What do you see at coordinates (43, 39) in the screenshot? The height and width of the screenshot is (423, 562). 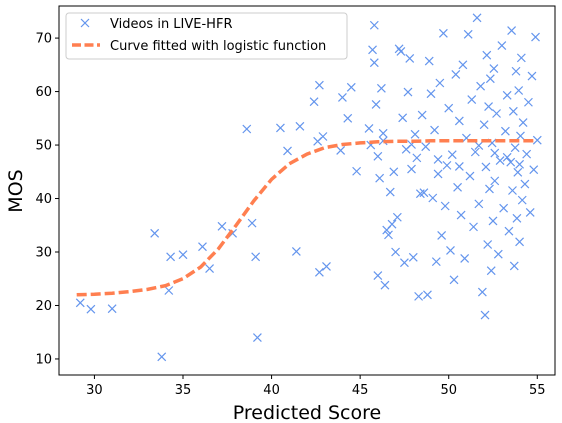 I see `y-tick-label: 70` at bounding box center [43, 39].